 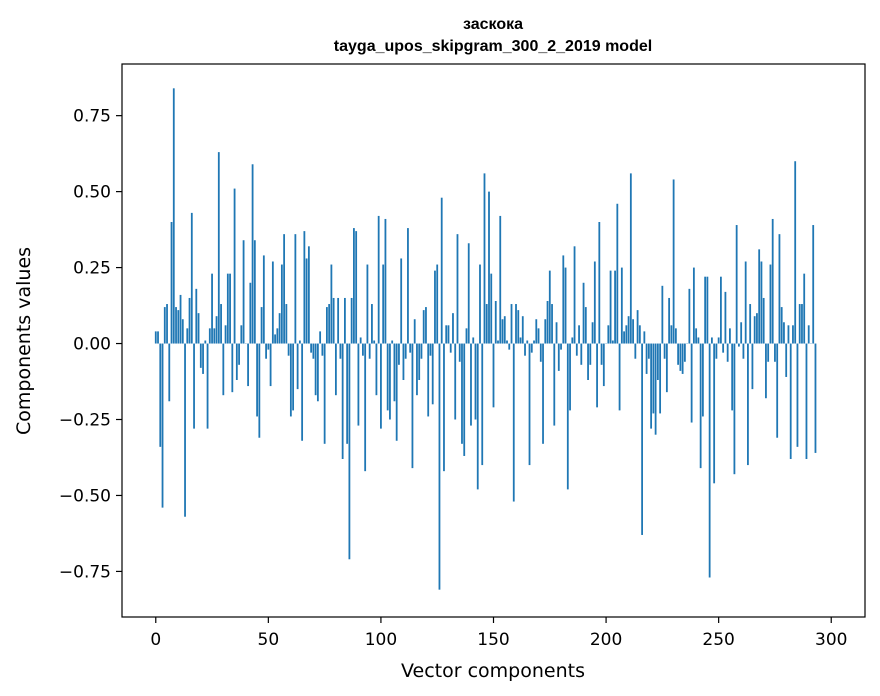 What do you see at coordinates (85, 572) in the screenshot?
I see `y-tick-label: −0.75` at bounding box center [85, 572].